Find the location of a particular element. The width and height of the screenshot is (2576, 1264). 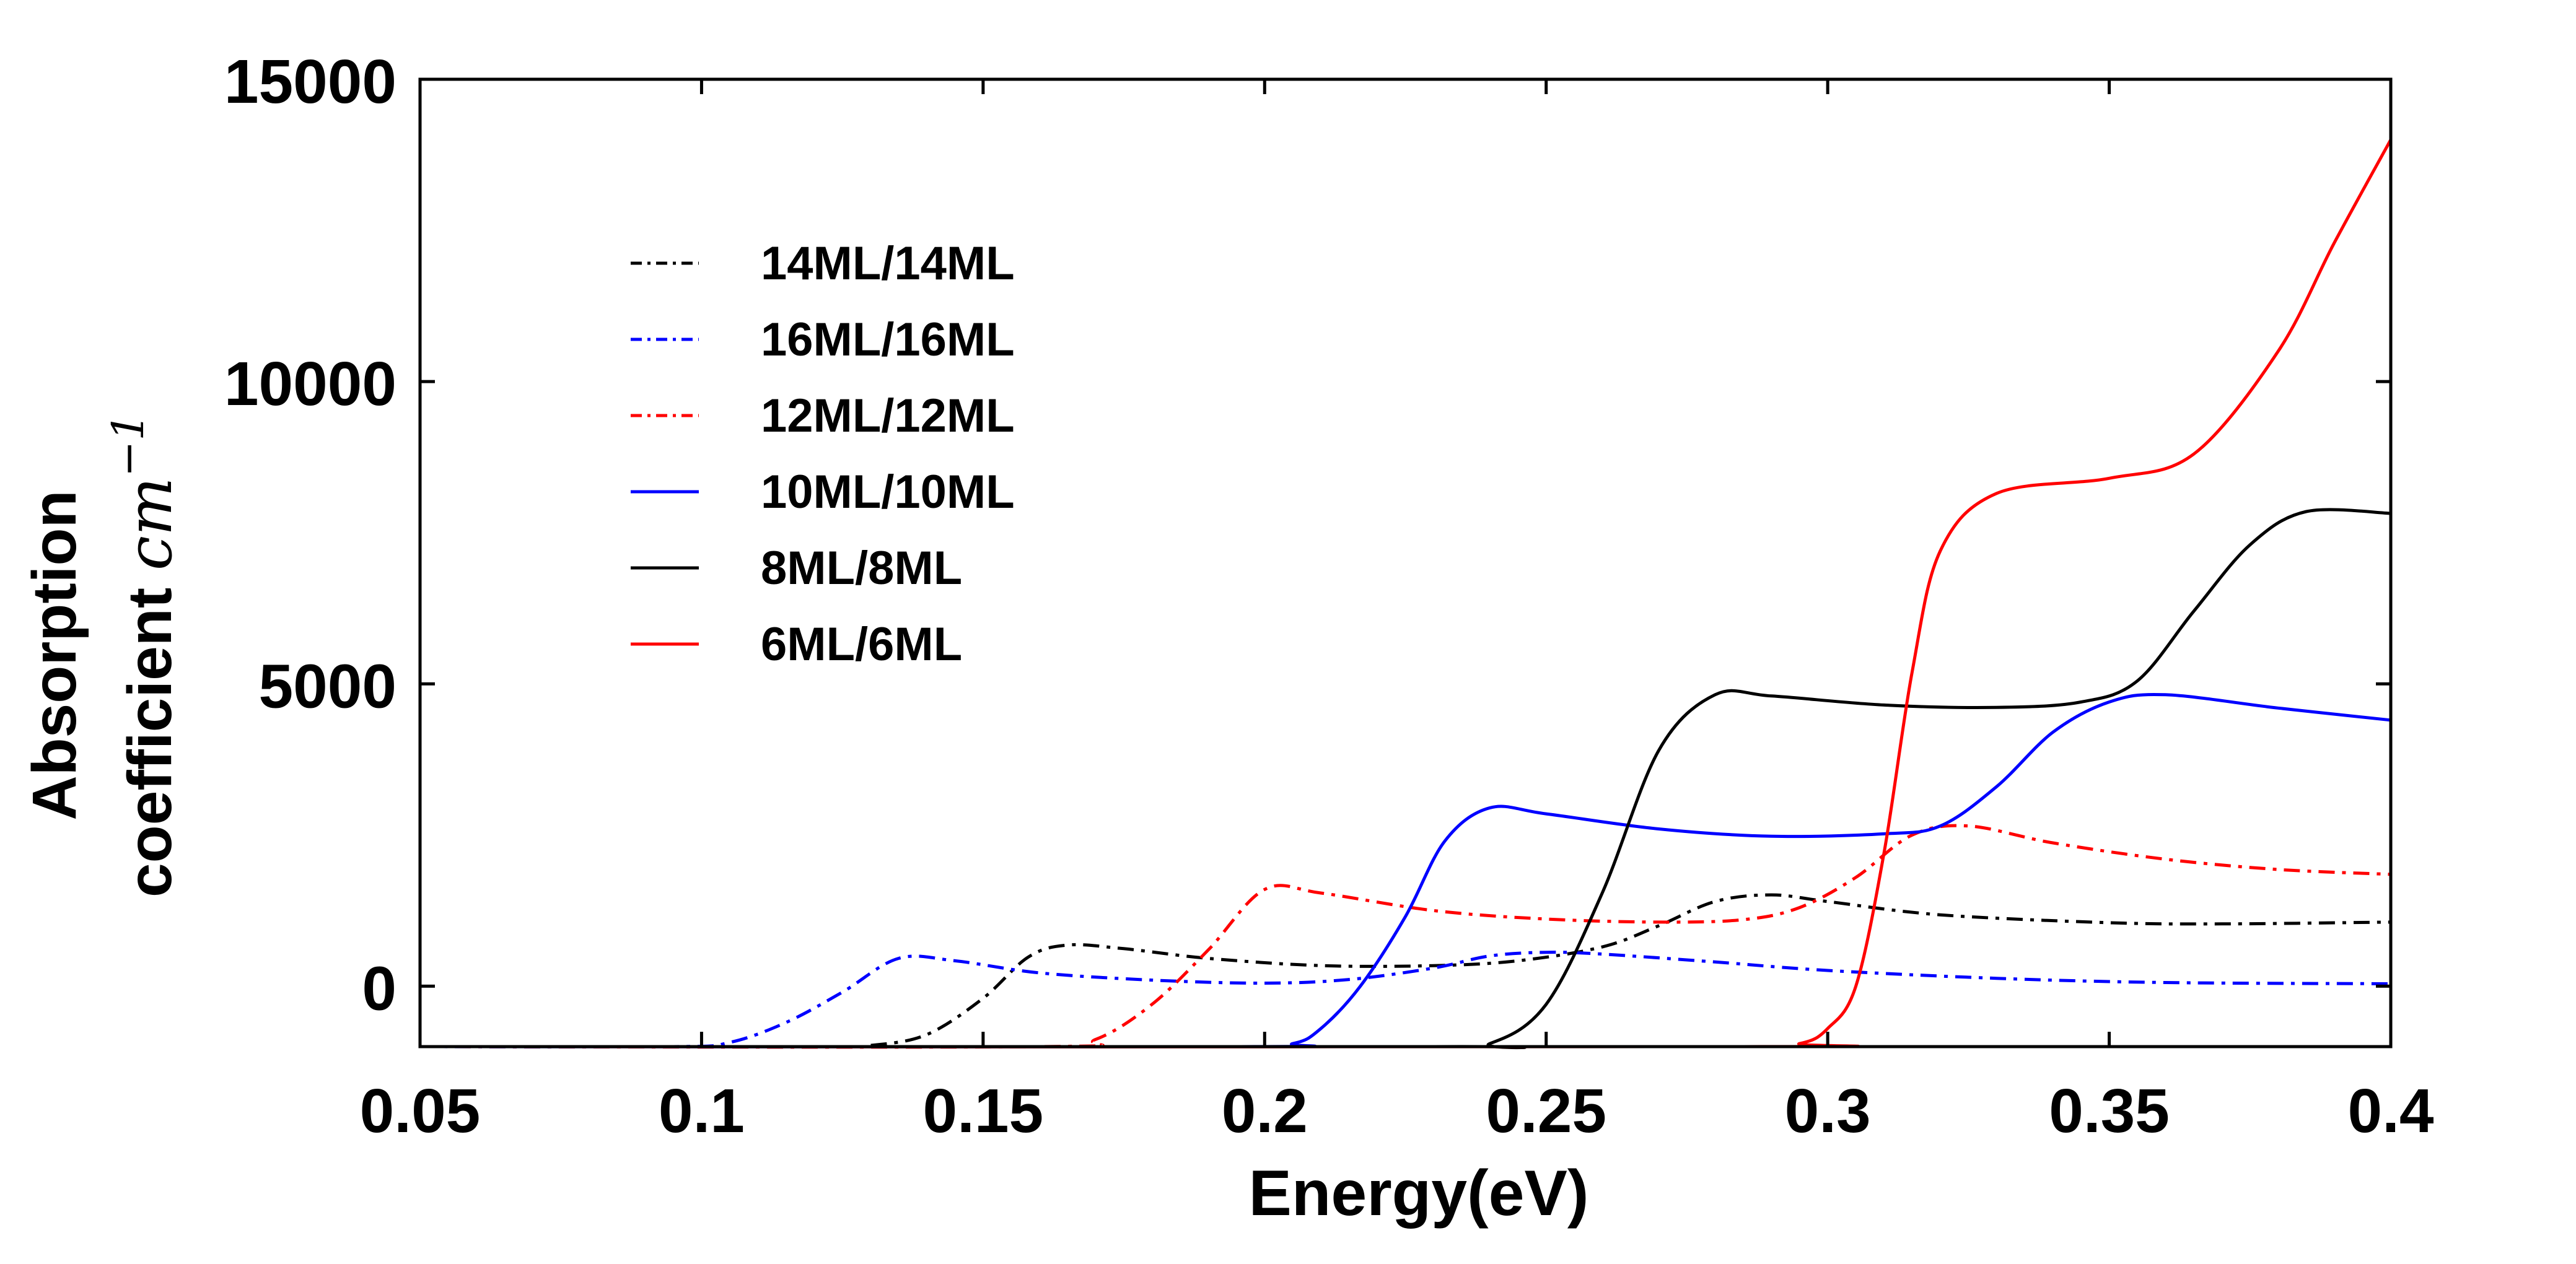

legend-label: 10ML/10ML is located at coordinates (888, 492).